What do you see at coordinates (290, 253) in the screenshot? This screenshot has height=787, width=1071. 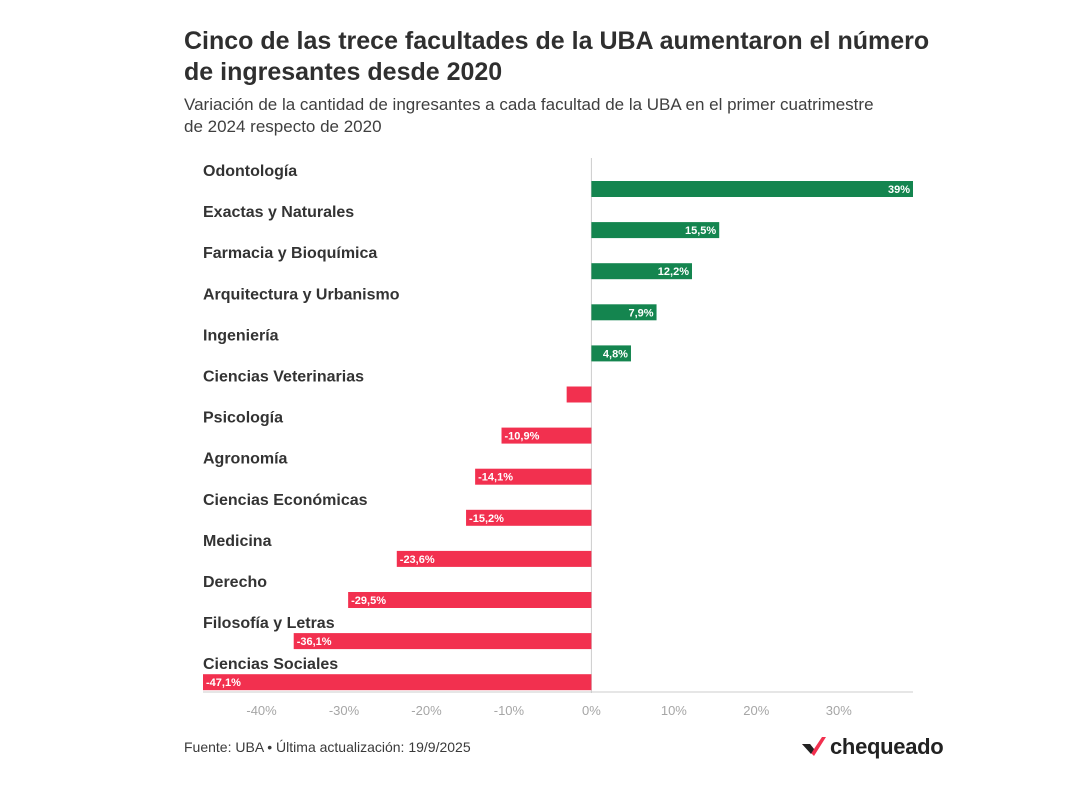 I see `category-label: Farmacia y Bioquímica` at bounding box center [290, 253].